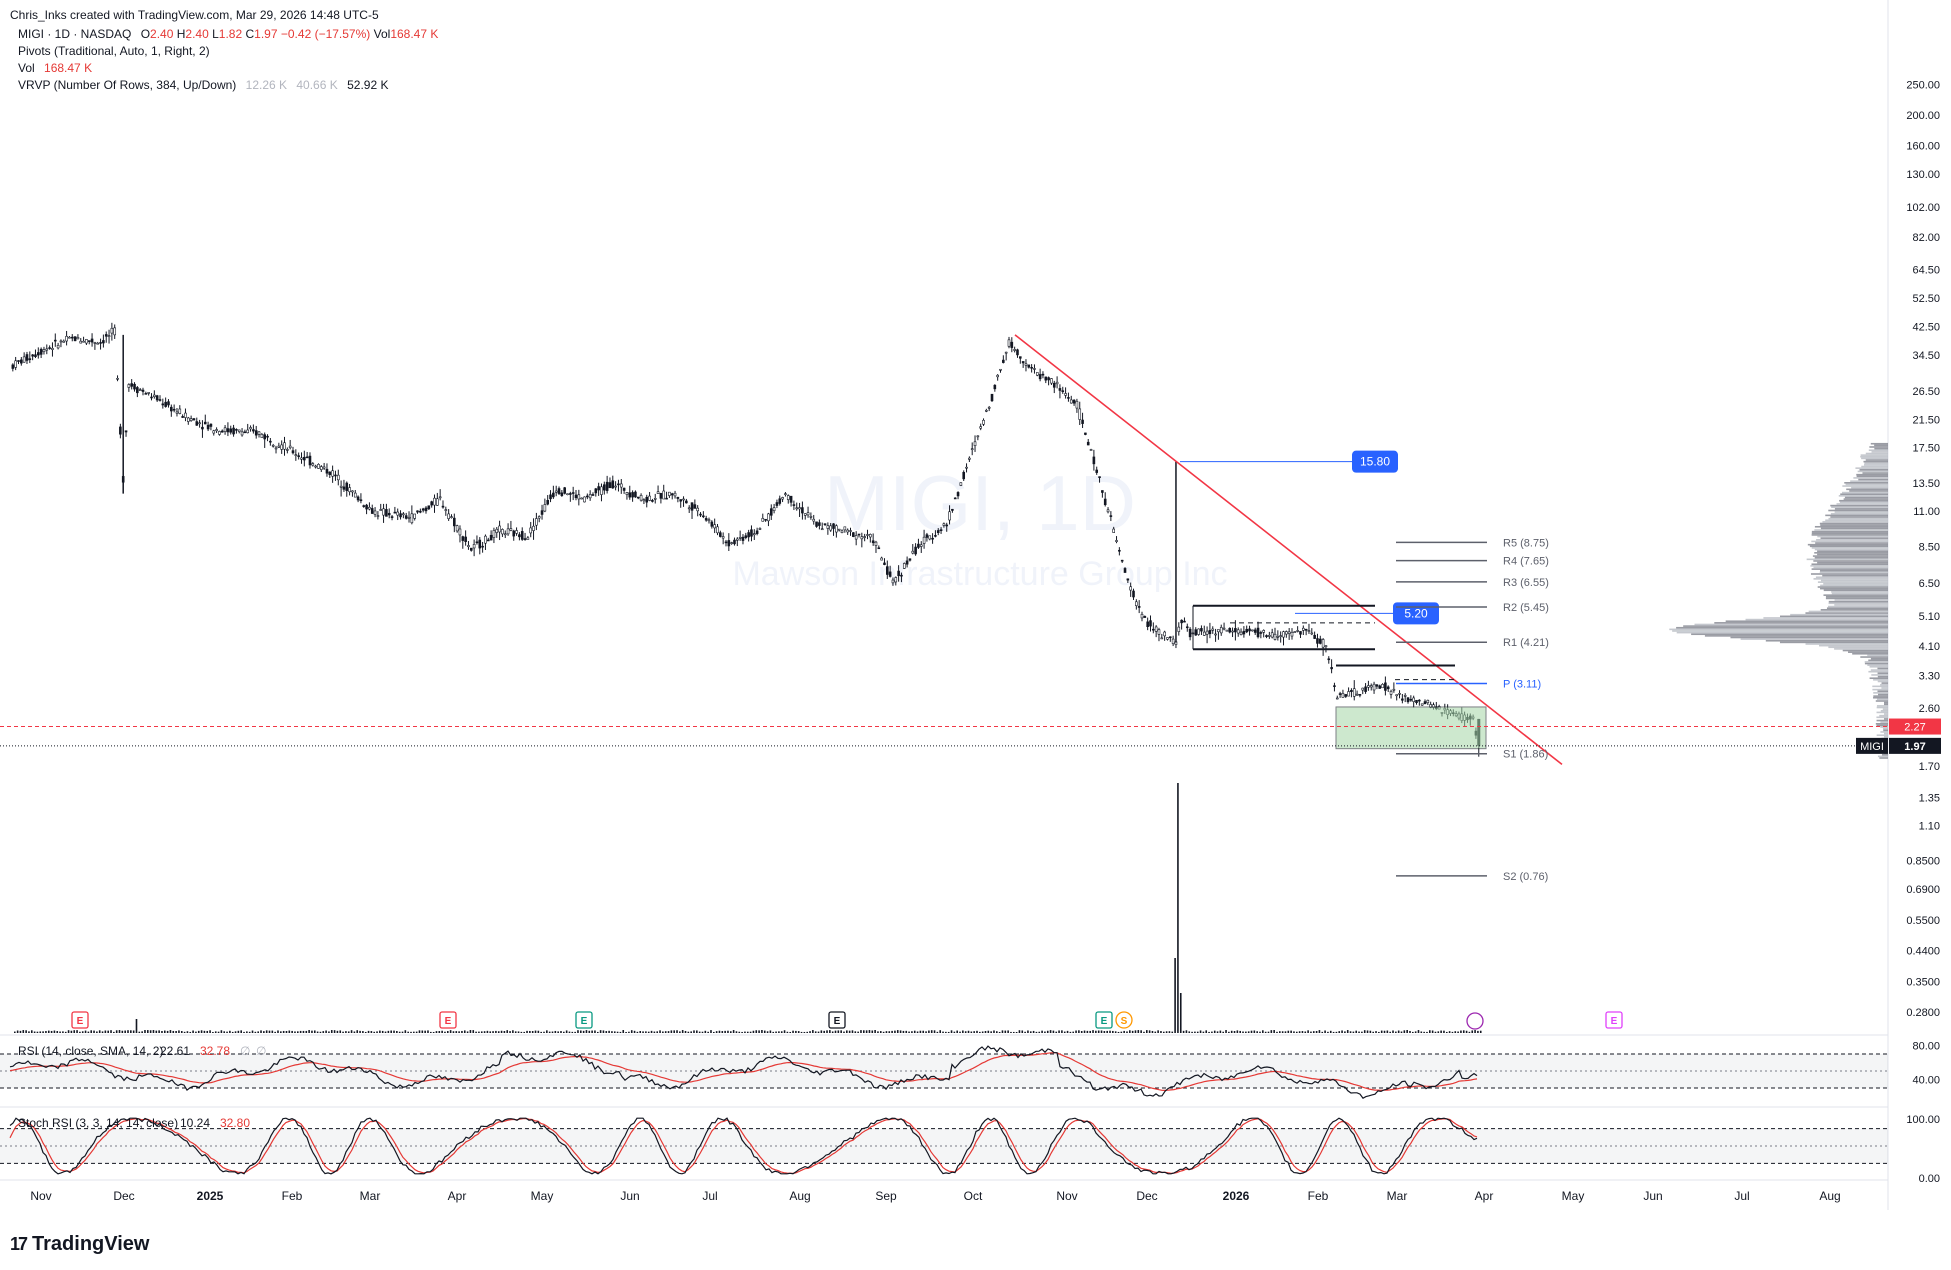 The image size is (1951, 1270). I want to click on vol-label: Vol, so click(382, 34).